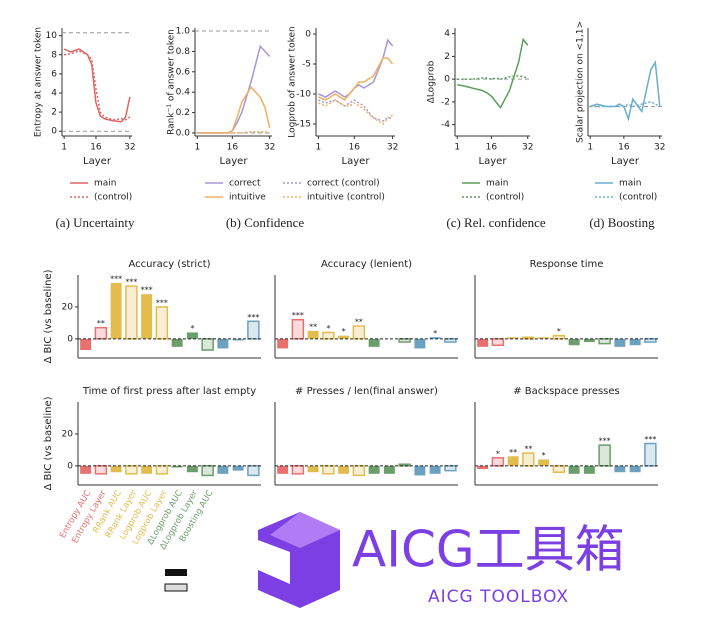  What do you see at coordinates (303, 125) in the screenshot?
I see `y-tick-label: -15` at bounding box center [303, 125].